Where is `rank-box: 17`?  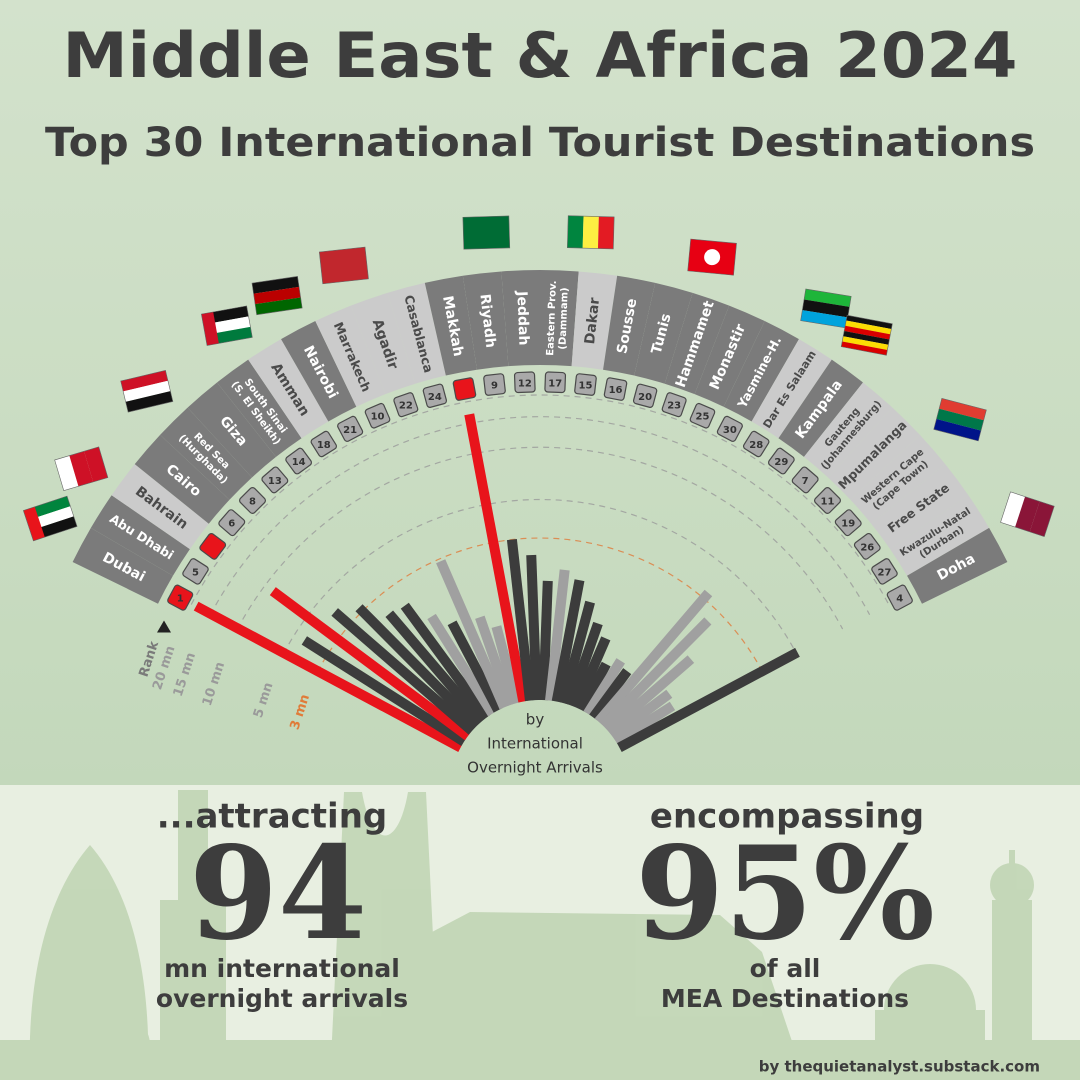
rank-box: 17 is located at coordinates (555, 382).